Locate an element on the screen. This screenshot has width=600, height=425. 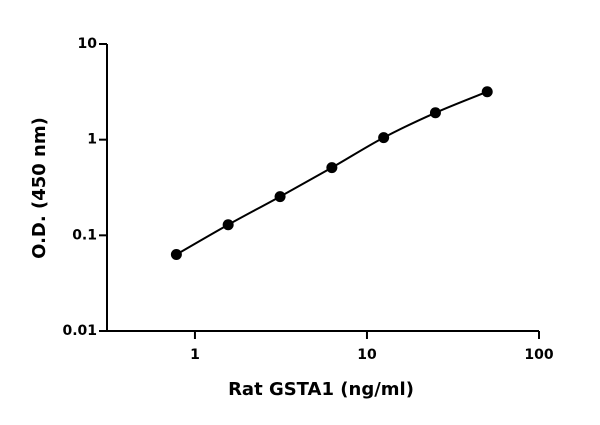
x-tick-label: 1 is located at coordinates (195, 355).